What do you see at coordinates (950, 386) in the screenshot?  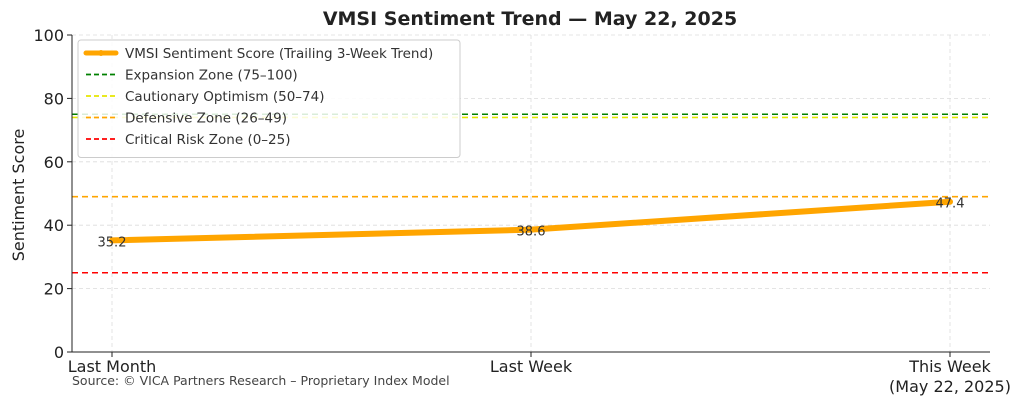 I see `x-tick-label: (May 22, 2025)` at bounding box center [950, 386].